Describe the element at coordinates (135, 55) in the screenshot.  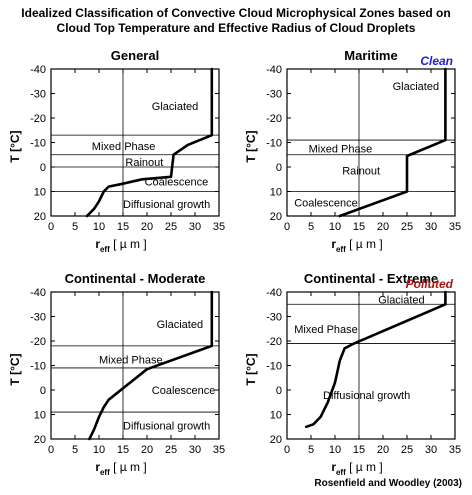
I see `panel-title: General` at that location.